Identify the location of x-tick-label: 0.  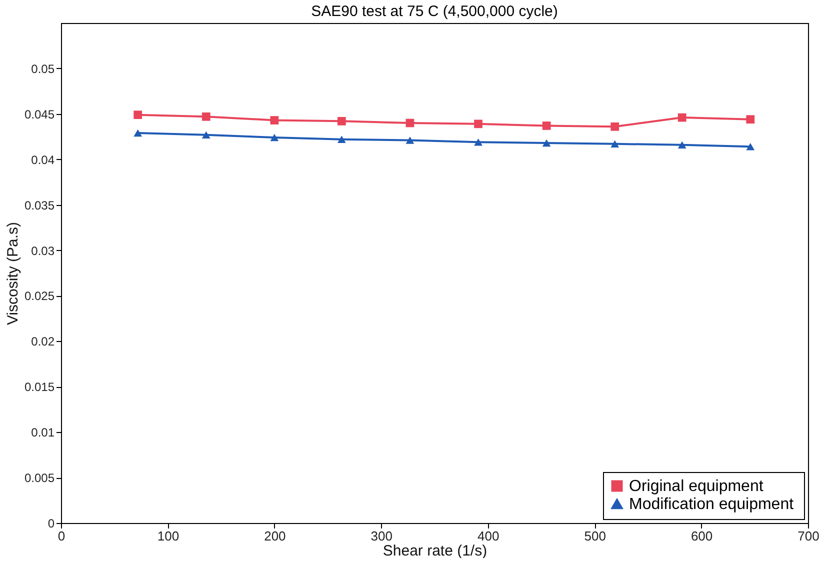
(62, 536).